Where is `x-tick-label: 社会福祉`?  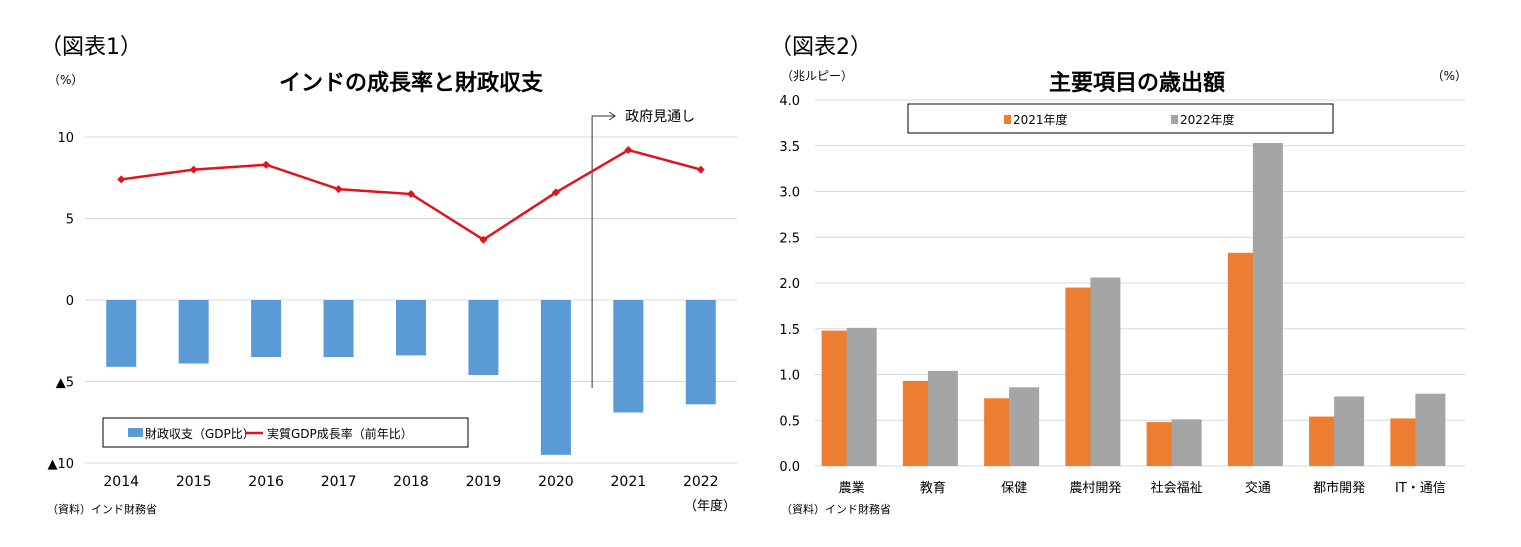 x-tick-label: 社会福祉 is located at coordinates (1177, 488).